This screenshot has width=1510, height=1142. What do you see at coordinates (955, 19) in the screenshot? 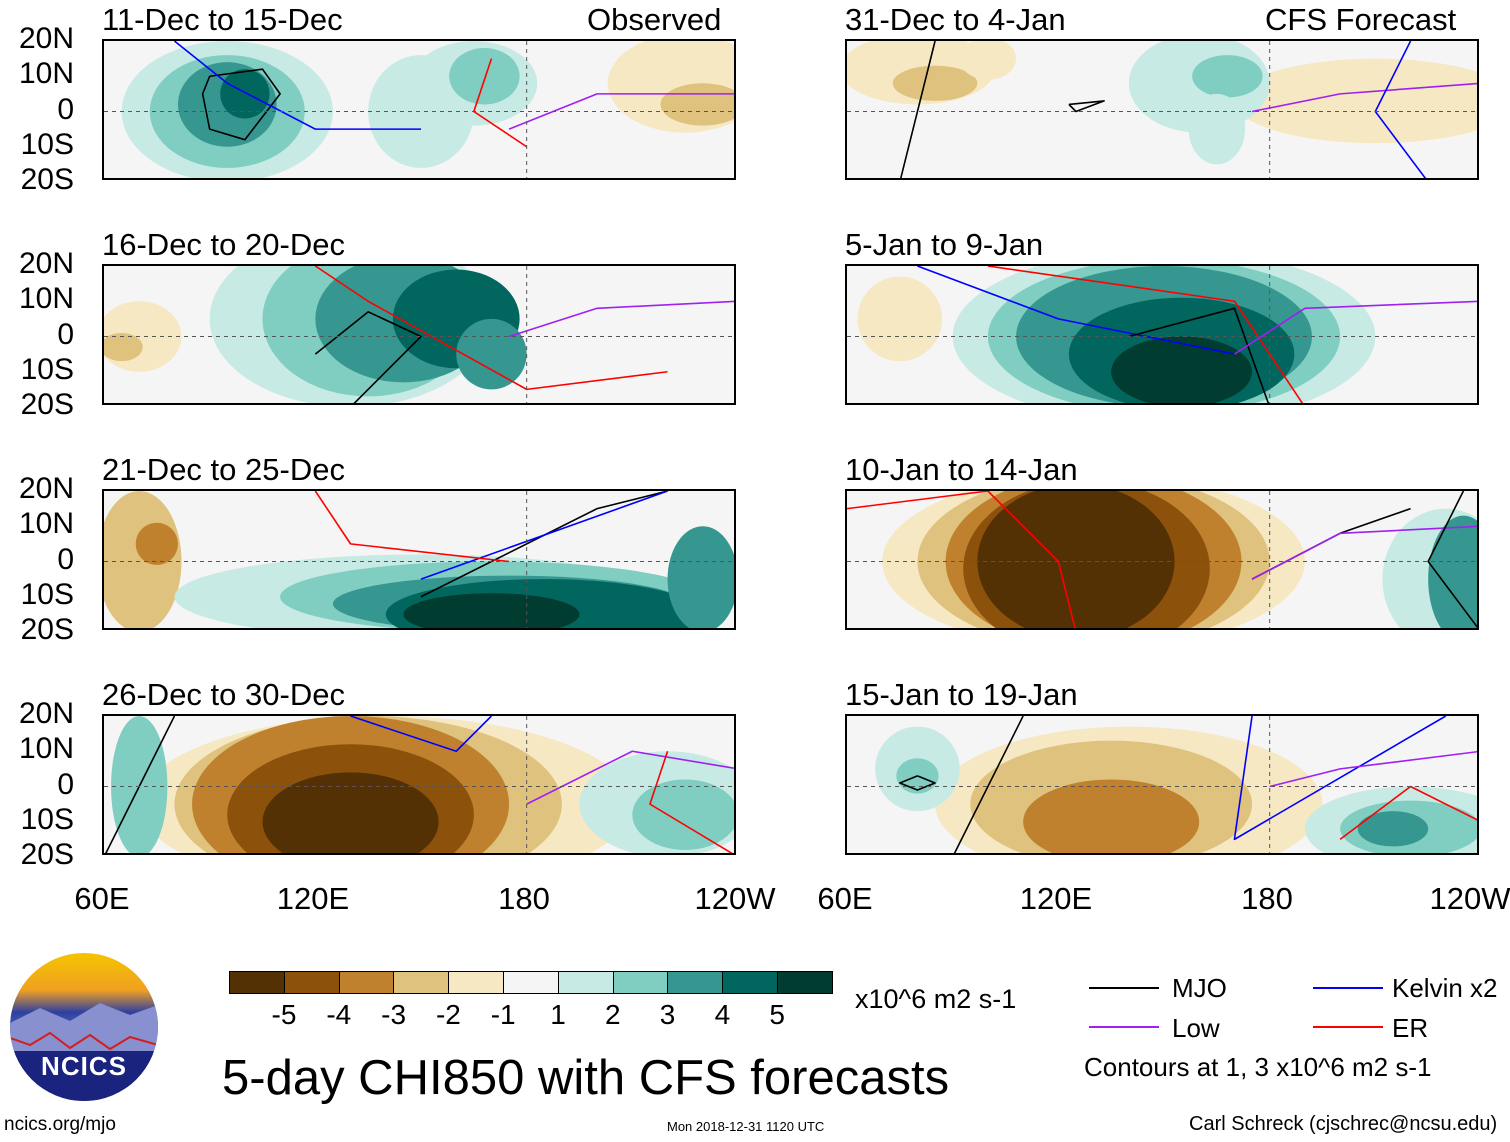
I see `panel-title: 31-Dec to 4-Jan` at bounding box center [955, 19].